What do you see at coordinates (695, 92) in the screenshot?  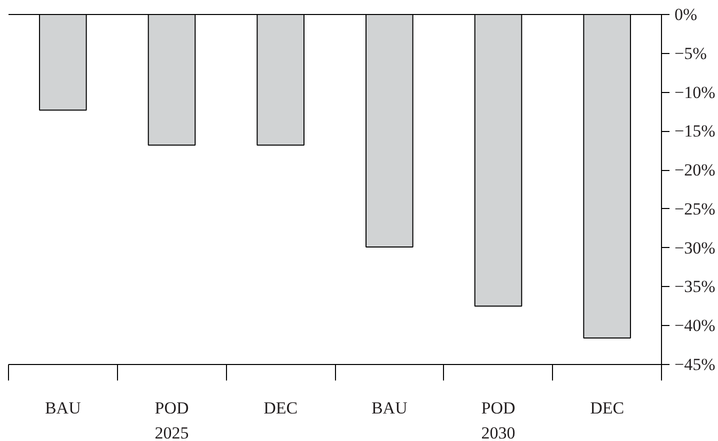 I see `y-tick-label: −10%` at bounding box center [695, 92].